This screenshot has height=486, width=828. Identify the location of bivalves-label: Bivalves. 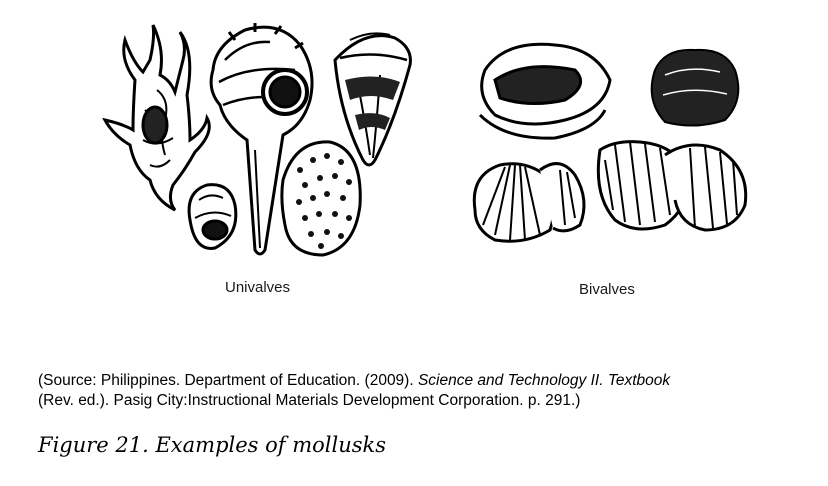
(607, 289).